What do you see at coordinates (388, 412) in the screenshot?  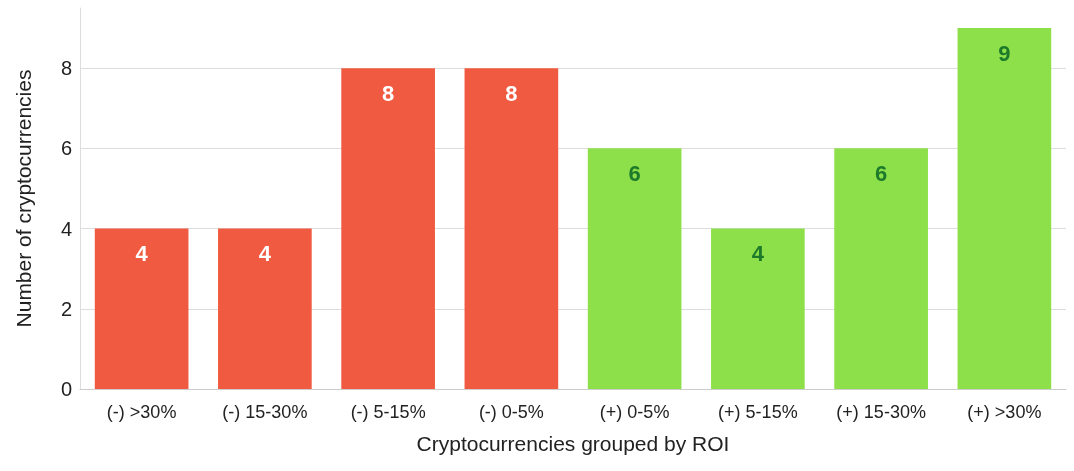 I see `x-tick-label: (-) 5-15%` at bounding box center [388, 412].